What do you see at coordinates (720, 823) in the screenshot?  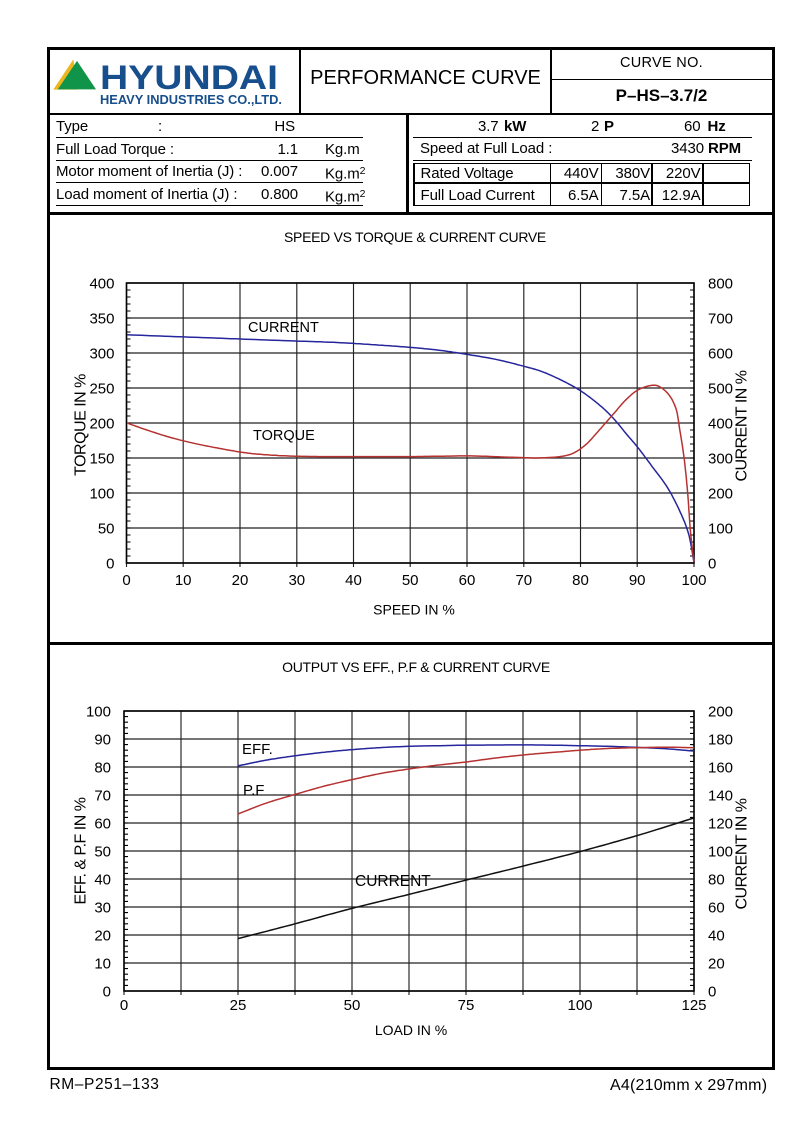 I see `svg-text: 120` at bounding box center [720, 823].